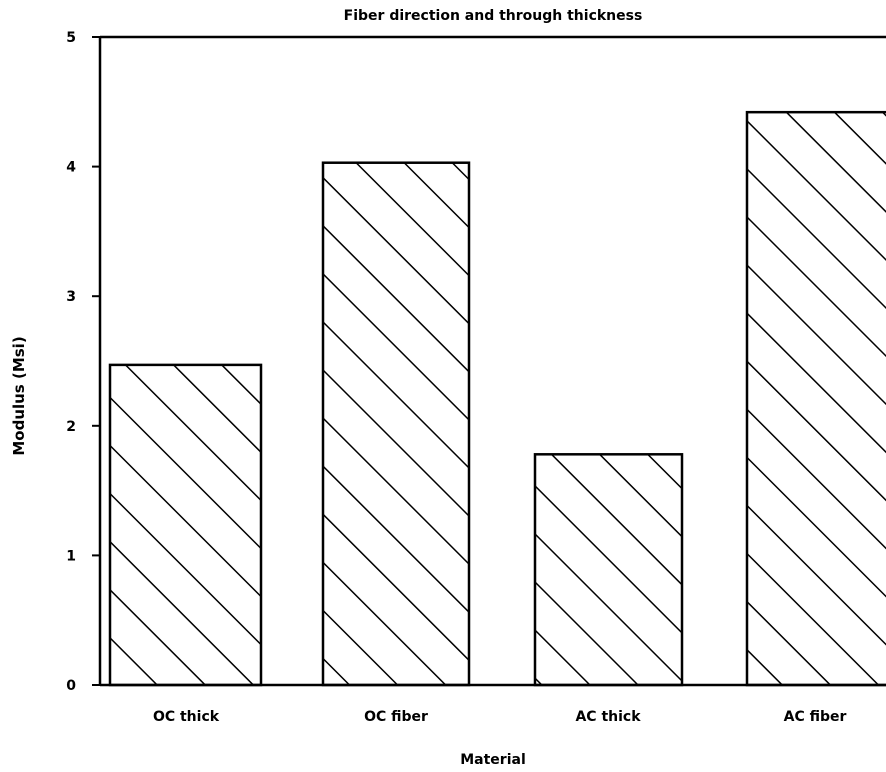 The height and width of the screenshot is (772, 886). I want to click on x-axis-label: Material, so click(493, 760).